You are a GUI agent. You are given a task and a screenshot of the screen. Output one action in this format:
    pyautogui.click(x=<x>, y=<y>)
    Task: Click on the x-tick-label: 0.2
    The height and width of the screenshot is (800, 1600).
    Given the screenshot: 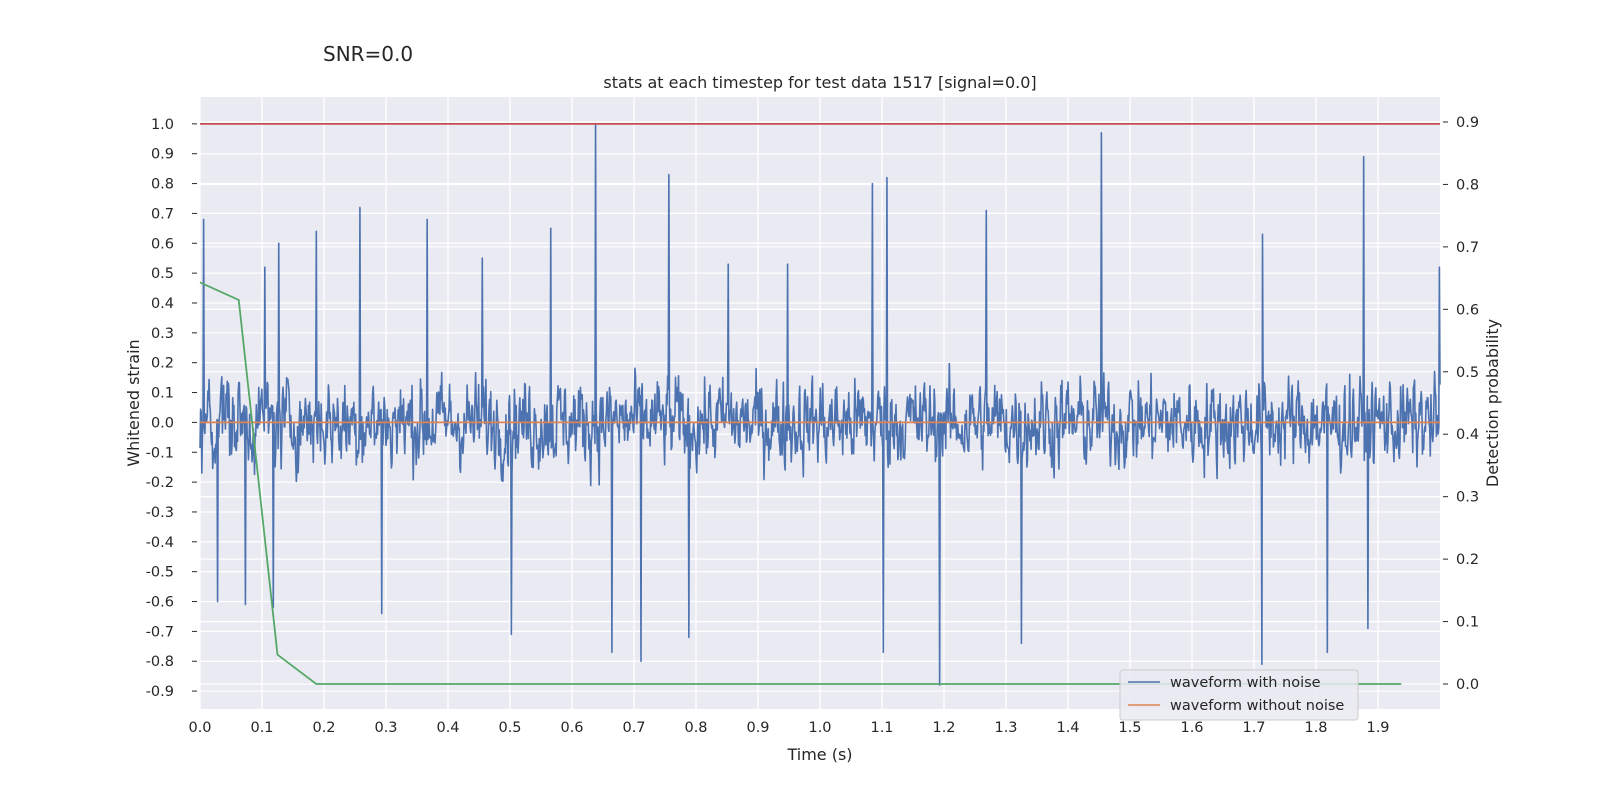 What is the action you would take?
    pyautogui.click(x=323, y=728)
    